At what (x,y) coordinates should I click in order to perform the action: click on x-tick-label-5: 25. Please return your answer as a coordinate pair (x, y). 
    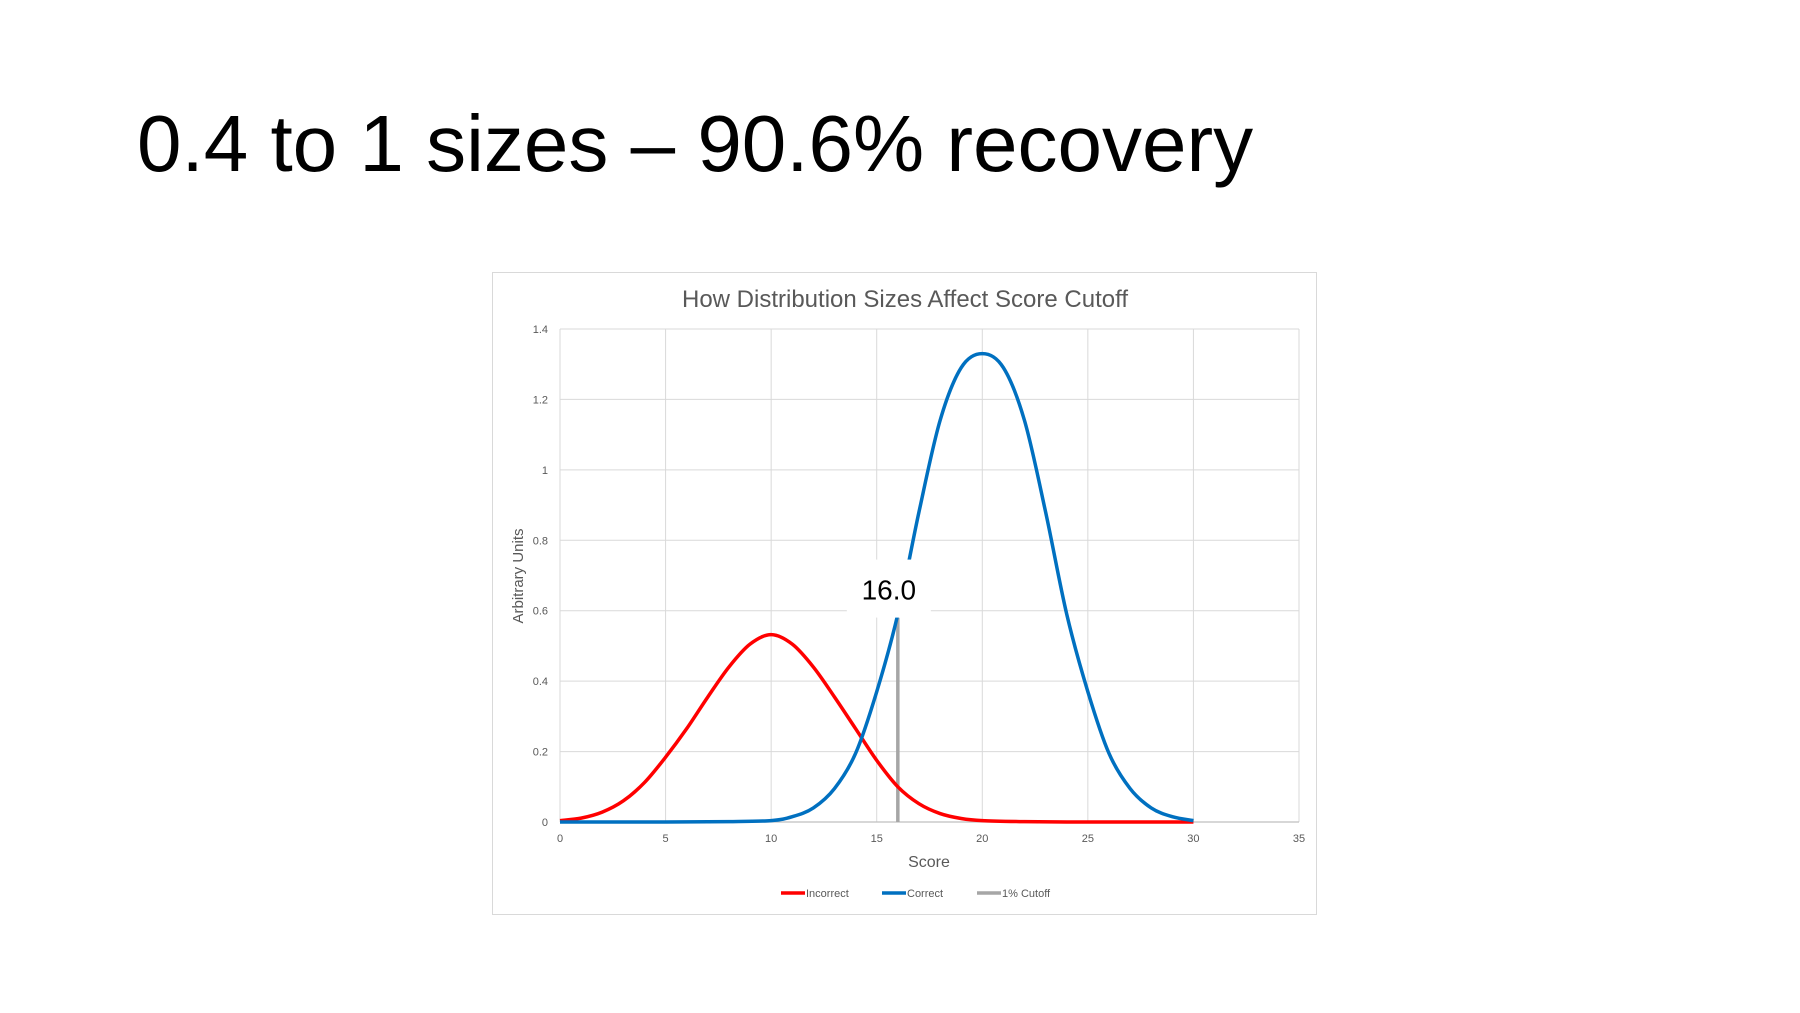
    Looking at the image, I should click on (1088, 839).